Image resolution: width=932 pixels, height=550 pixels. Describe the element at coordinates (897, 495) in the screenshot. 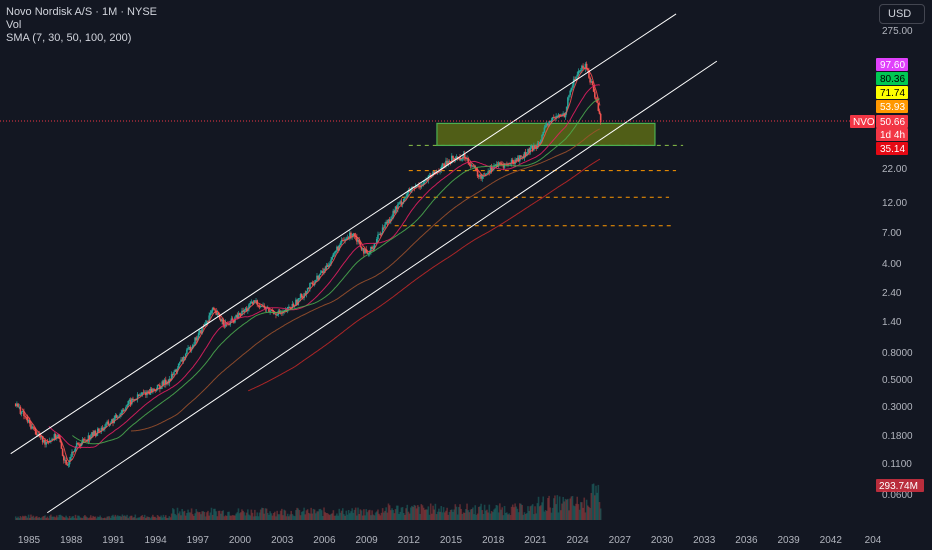

I see `price-tick-label: 0.0600` at that location.